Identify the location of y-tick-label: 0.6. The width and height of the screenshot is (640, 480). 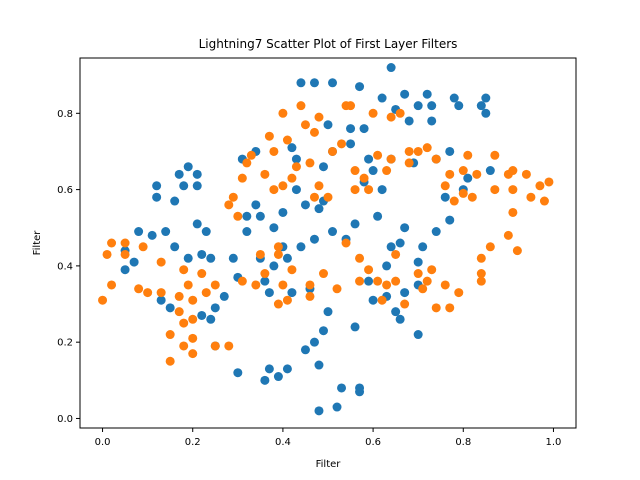
(65, 190).